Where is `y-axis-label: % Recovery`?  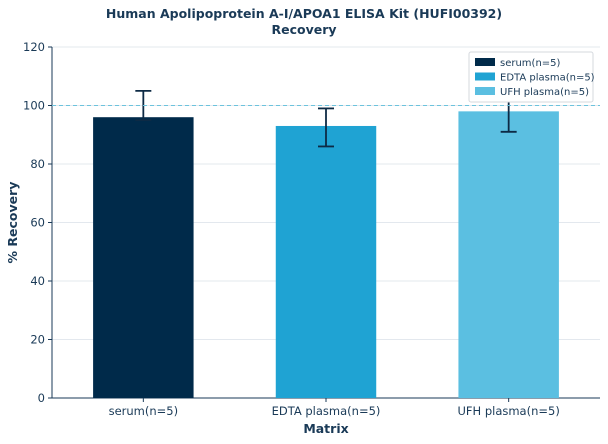
y-axis-label: % Recovery is located at coordinates (12, 223).